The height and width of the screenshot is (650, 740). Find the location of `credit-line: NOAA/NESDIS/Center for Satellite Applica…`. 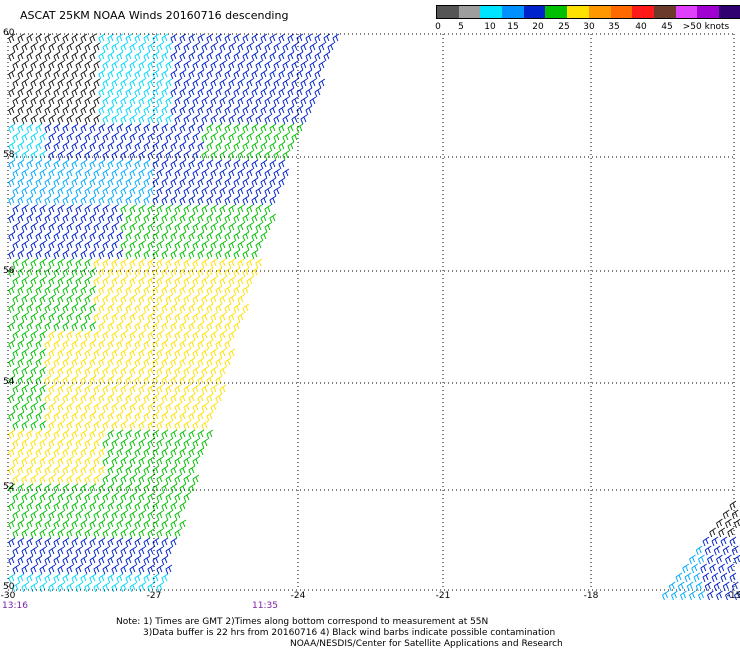

credit-line: NOAA/NESDIS/Center for Satellite Applica… is located at coordinates (426, 644).